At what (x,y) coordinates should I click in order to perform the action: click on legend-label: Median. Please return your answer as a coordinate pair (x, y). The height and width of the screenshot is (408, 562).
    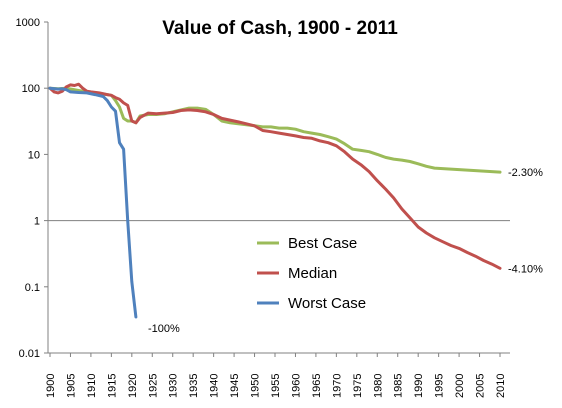
    Looking at the image, I should click on (312, 273).